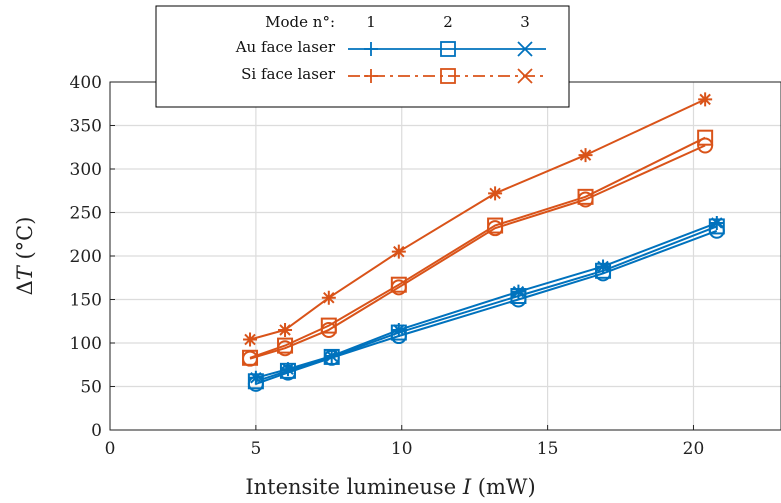 Image resolution: width=781 pixels, height=503 pixels. Describe the element at coordinates (288, 74) in the screenshot. I see `legend-label-si: Si face laser` at that location.